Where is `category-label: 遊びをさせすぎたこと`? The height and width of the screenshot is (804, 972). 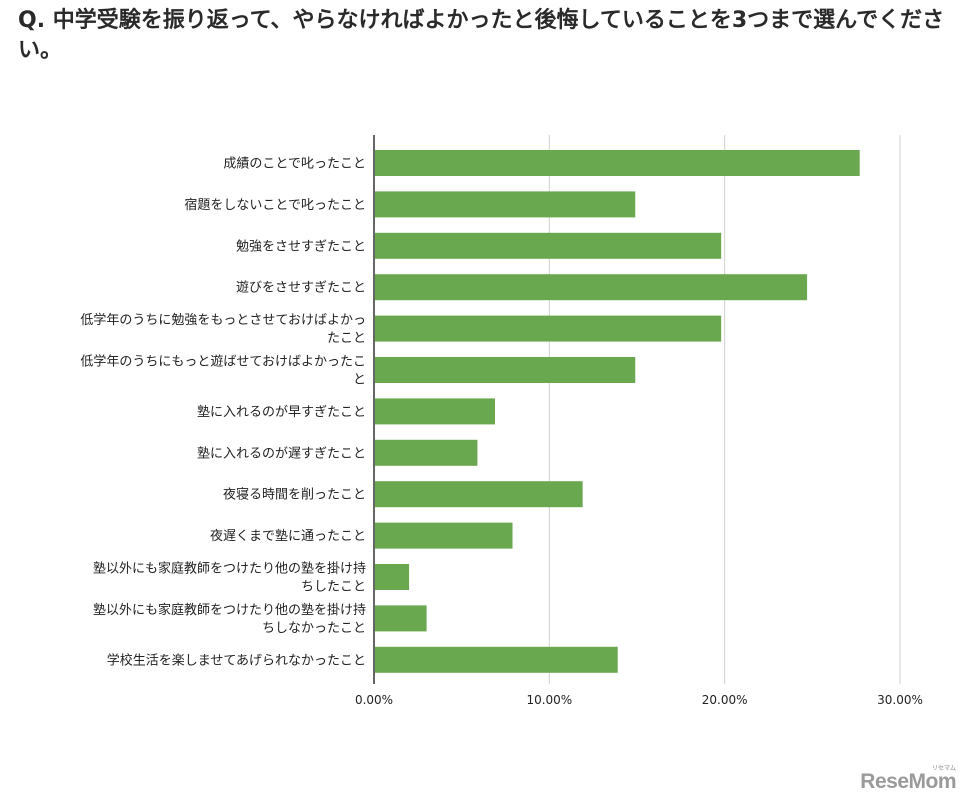 category-label: 遊びをさせすぎたこと is located at coordinates (301, 288).